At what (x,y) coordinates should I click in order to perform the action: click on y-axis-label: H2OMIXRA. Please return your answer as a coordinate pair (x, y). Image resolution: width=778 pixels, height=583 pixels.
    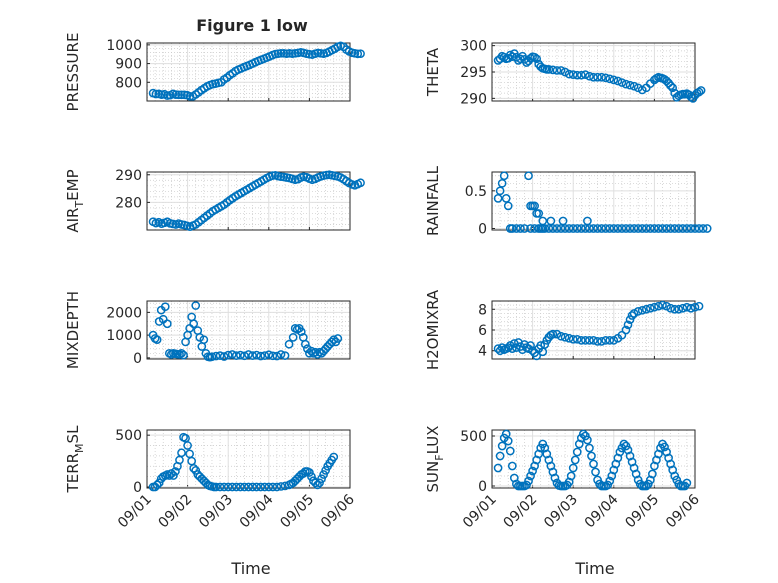
    Looking at the image, I should click on (433, 329).